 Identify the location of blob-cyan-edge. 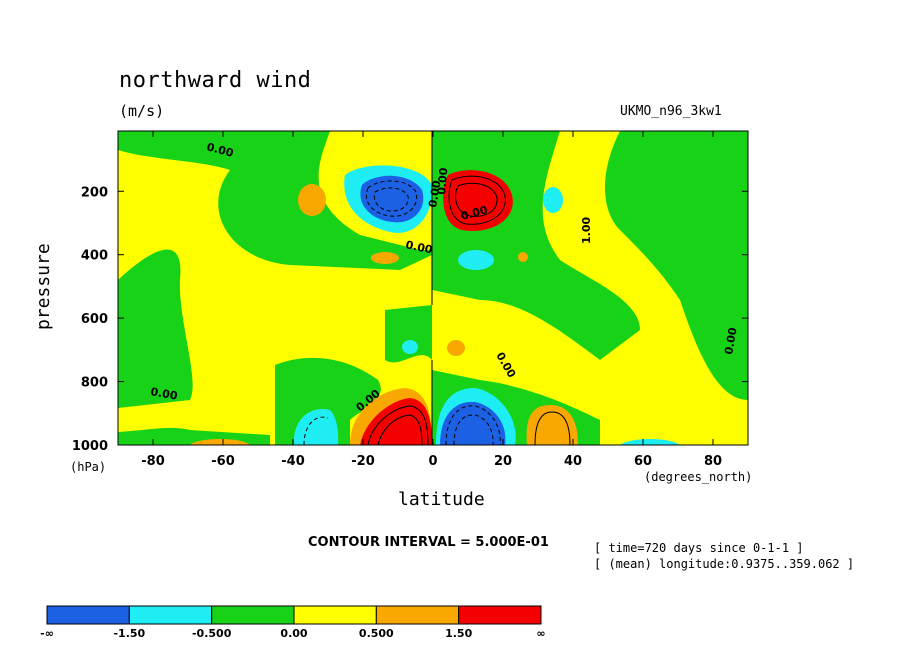
(650, 442).